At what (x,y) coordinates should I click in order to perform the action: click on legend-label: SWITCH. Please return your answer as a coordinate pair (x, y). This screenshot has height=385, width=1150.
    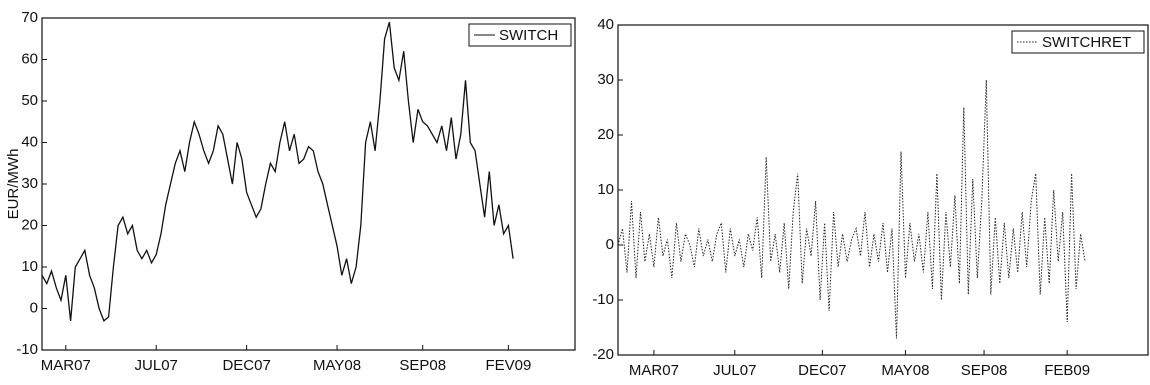
    Looking at the image, I should click on (528, 35).